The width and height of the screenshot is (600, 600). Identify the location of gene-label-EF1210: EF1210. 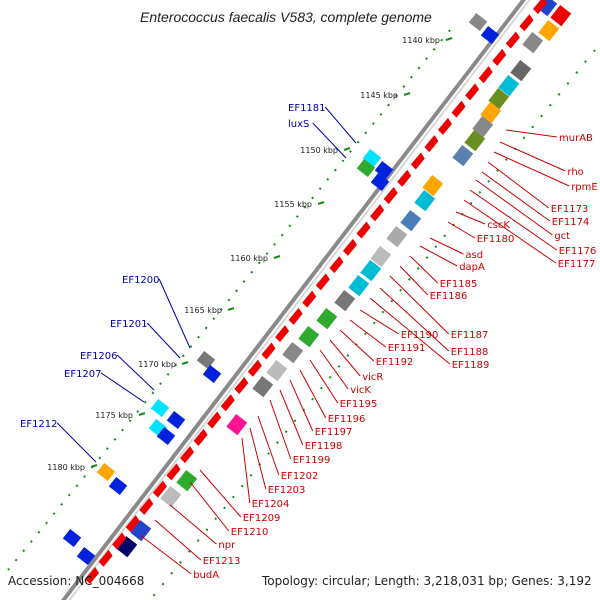
(250, 532).